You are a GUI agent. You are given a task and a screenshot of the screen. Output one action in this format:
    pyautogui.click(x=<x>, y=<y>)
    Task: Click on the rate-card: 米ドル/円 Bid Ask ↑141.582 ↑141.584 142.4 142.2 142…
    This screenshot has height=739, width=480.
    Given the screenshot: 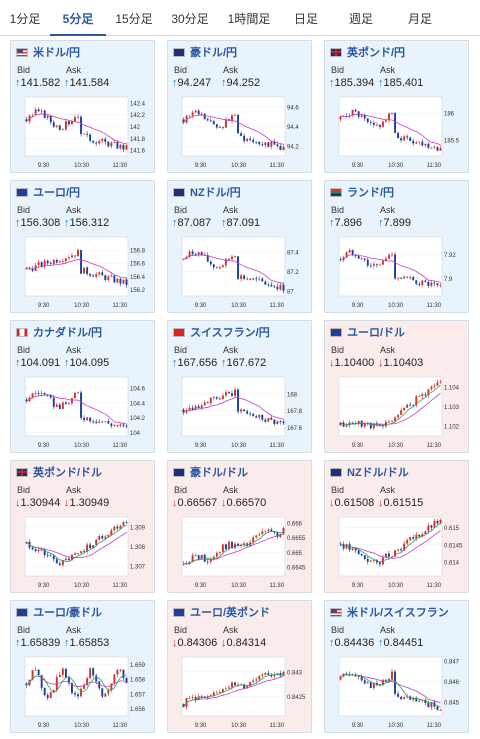 What is the action you would take?
    pyautogui.click(x=82, y=106)
    